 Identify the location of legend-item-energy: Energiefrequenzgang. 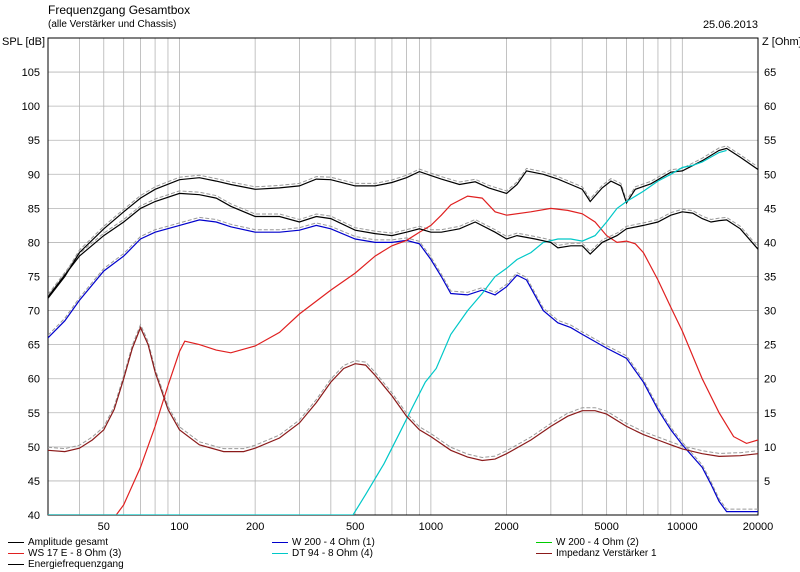
(66, 564).